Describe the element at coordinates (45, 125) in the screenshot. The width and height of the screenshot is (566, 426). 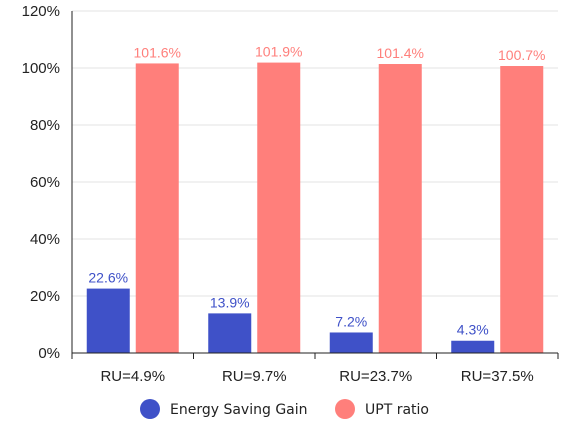
I see `y-tick-label: 80%` at that location.